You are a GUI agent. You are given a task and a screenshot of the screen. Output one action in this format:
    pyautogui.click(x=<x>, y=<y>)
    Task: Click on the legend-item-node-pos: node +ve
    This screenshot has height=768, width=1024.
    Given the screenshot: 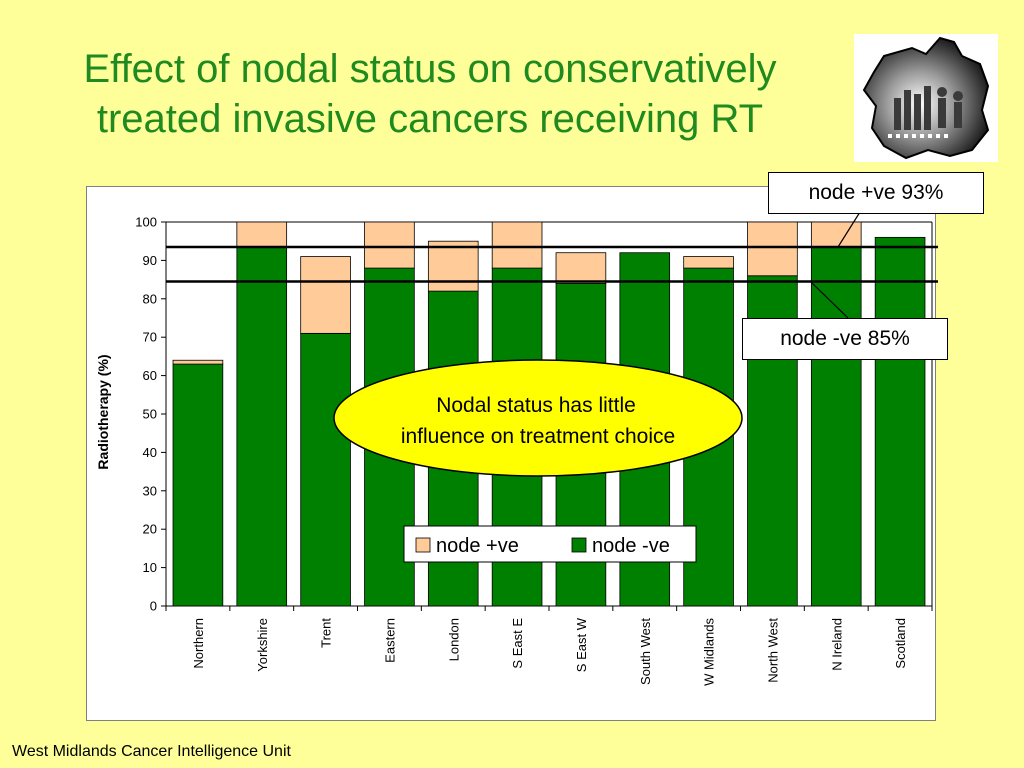 What is the action you would take?
    pyautogui.click(x=467, y=546)
    